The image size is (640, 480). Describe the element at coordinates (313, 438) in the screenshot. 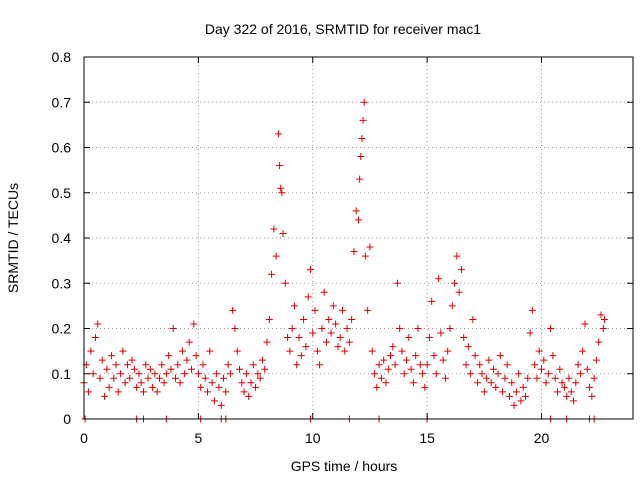

I see `x-tick-label: 10` at that location.